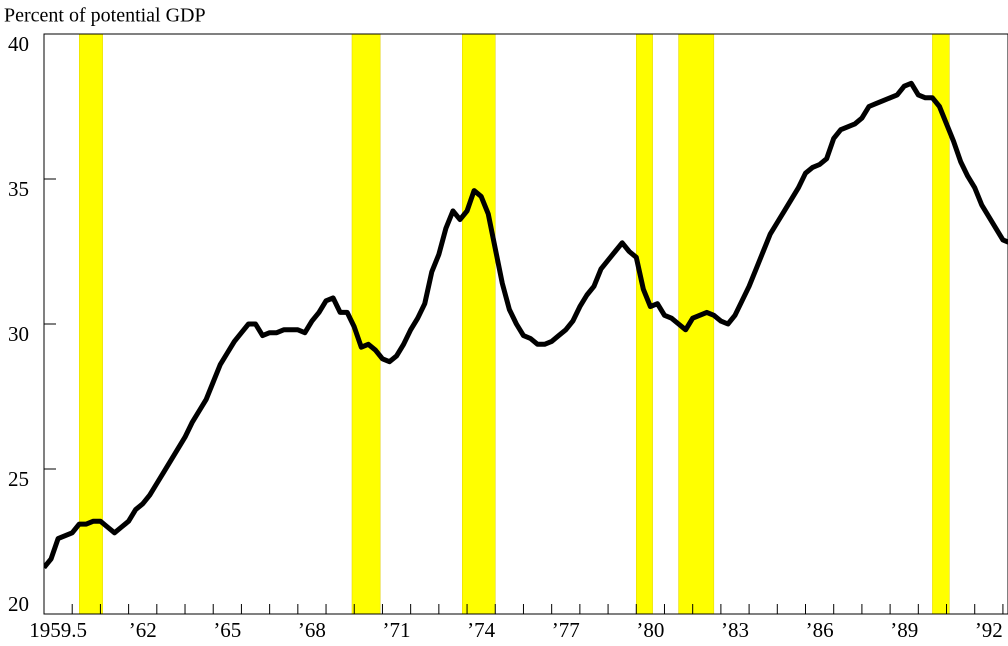 The width and height of the screenshot is (1008, 646). I want to click on x-tick-label: ’74, so click(481, 630).